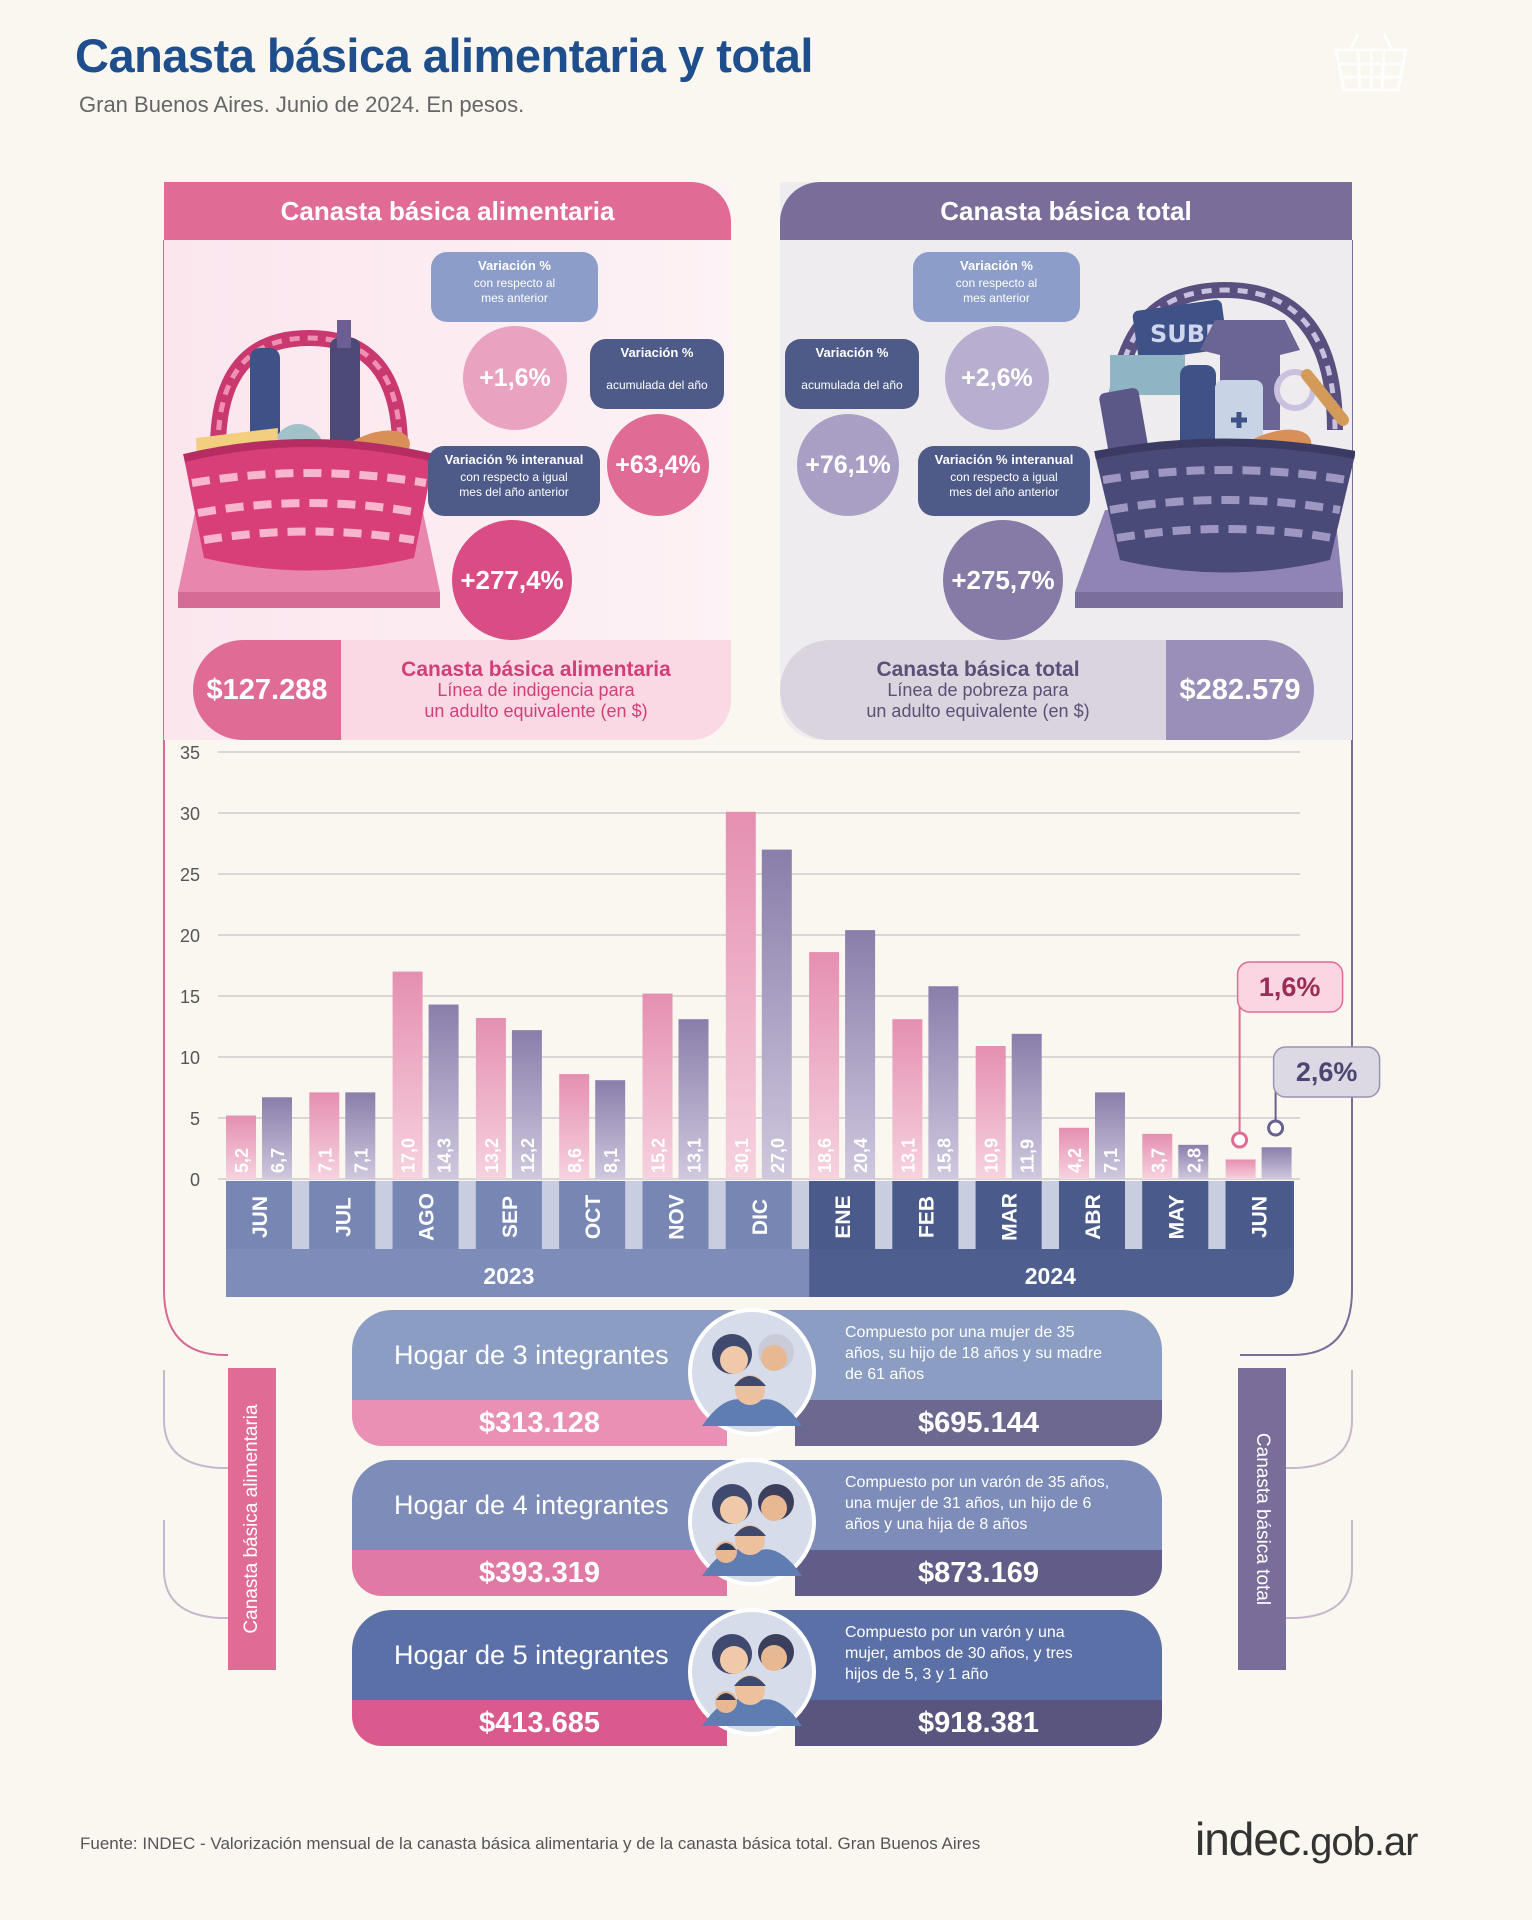  What do you see at coordinates (611, 1160) in the screenshot?
I see `cbt-bar-label: 8,1` at bounding box center [611, 1160].